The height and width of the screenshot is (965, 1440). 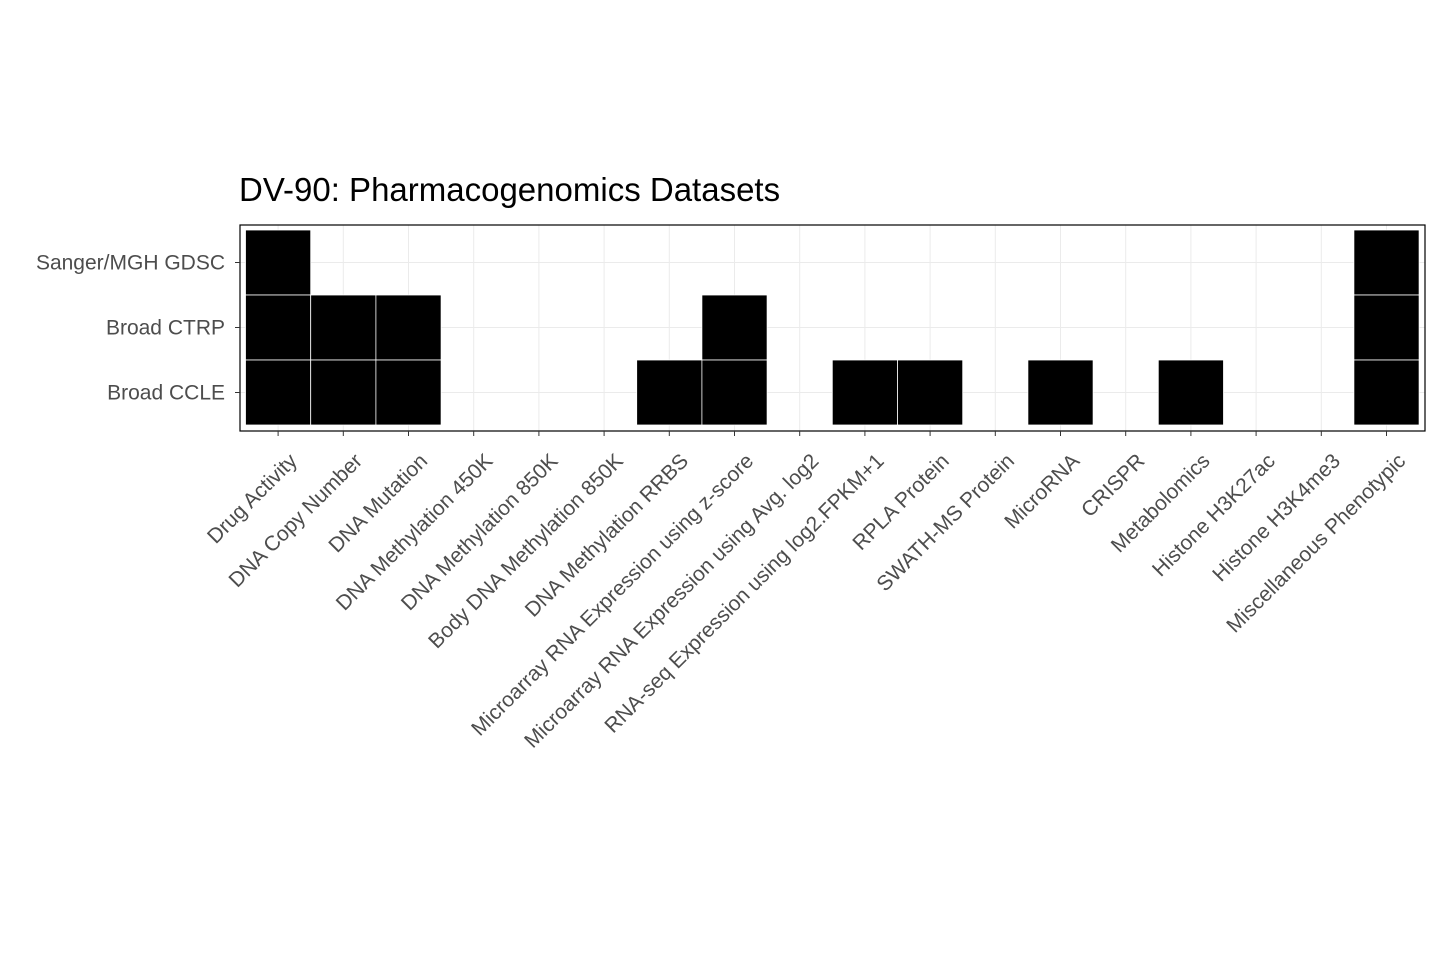 I want to click on cell-broad-ccle-rpla-protein, so click(x=930, y=392).